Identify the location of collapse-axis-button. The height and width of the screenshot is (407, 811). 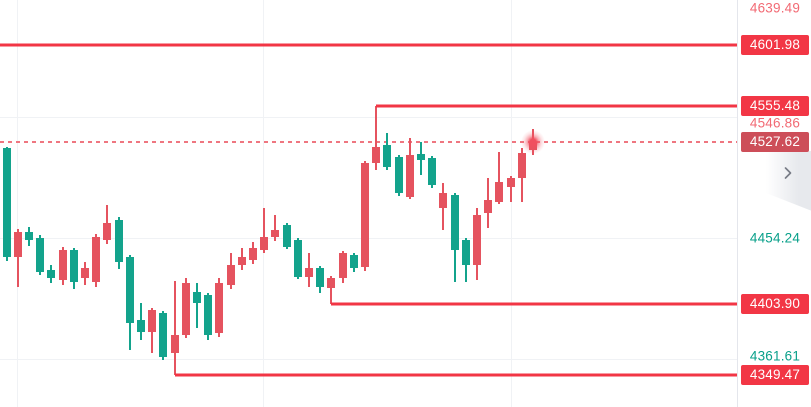
(788, 173).